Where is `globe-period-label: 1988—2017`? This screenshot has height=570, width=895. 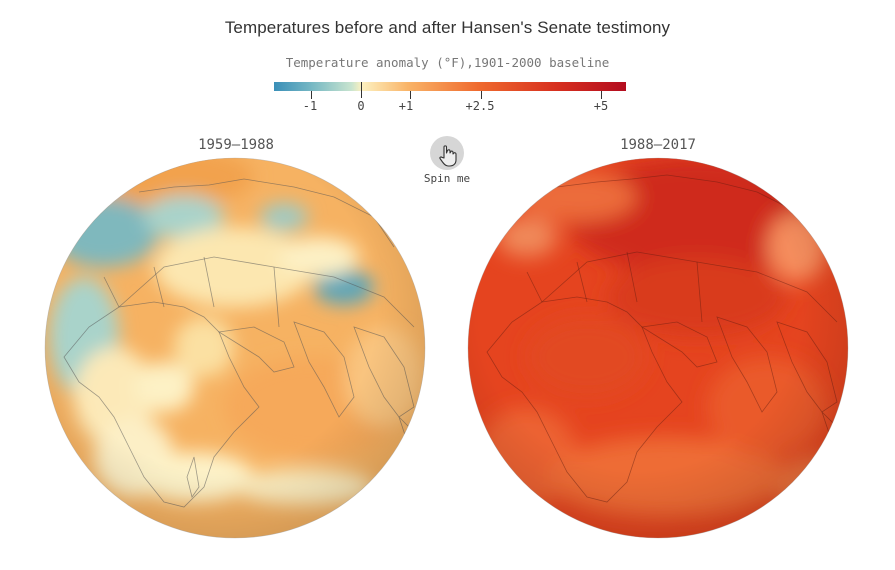 globe-period-label: 1988—2017 is located at coordinates (658, 145).